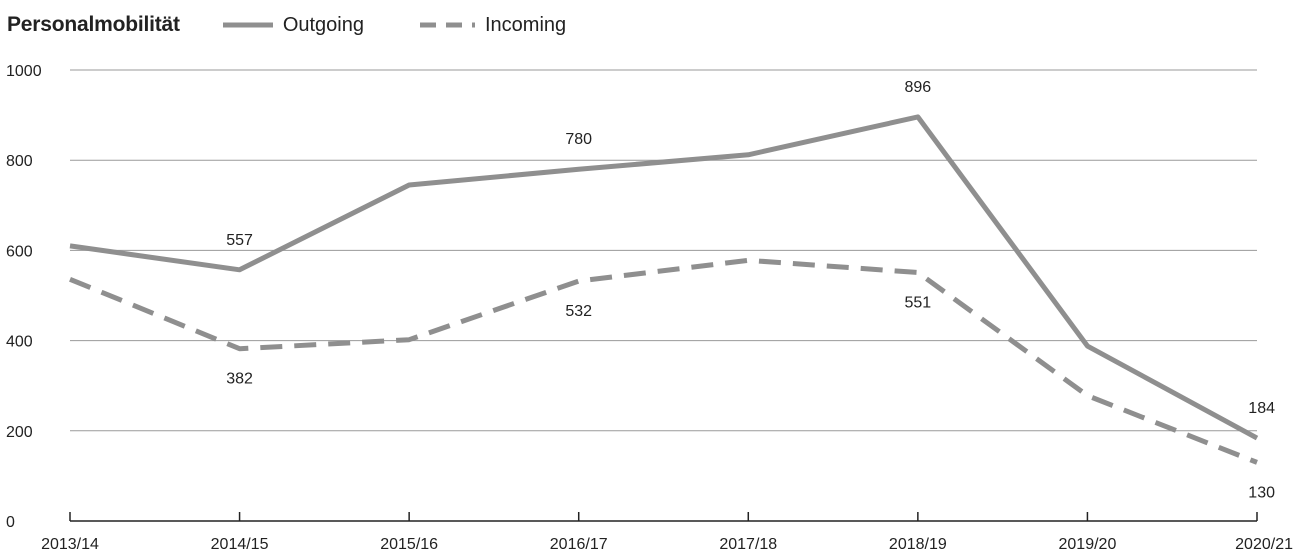  Describe the element at coordinates (239, 379) in the screenshot. I see `data-label-incoming-1: 382` at that location.